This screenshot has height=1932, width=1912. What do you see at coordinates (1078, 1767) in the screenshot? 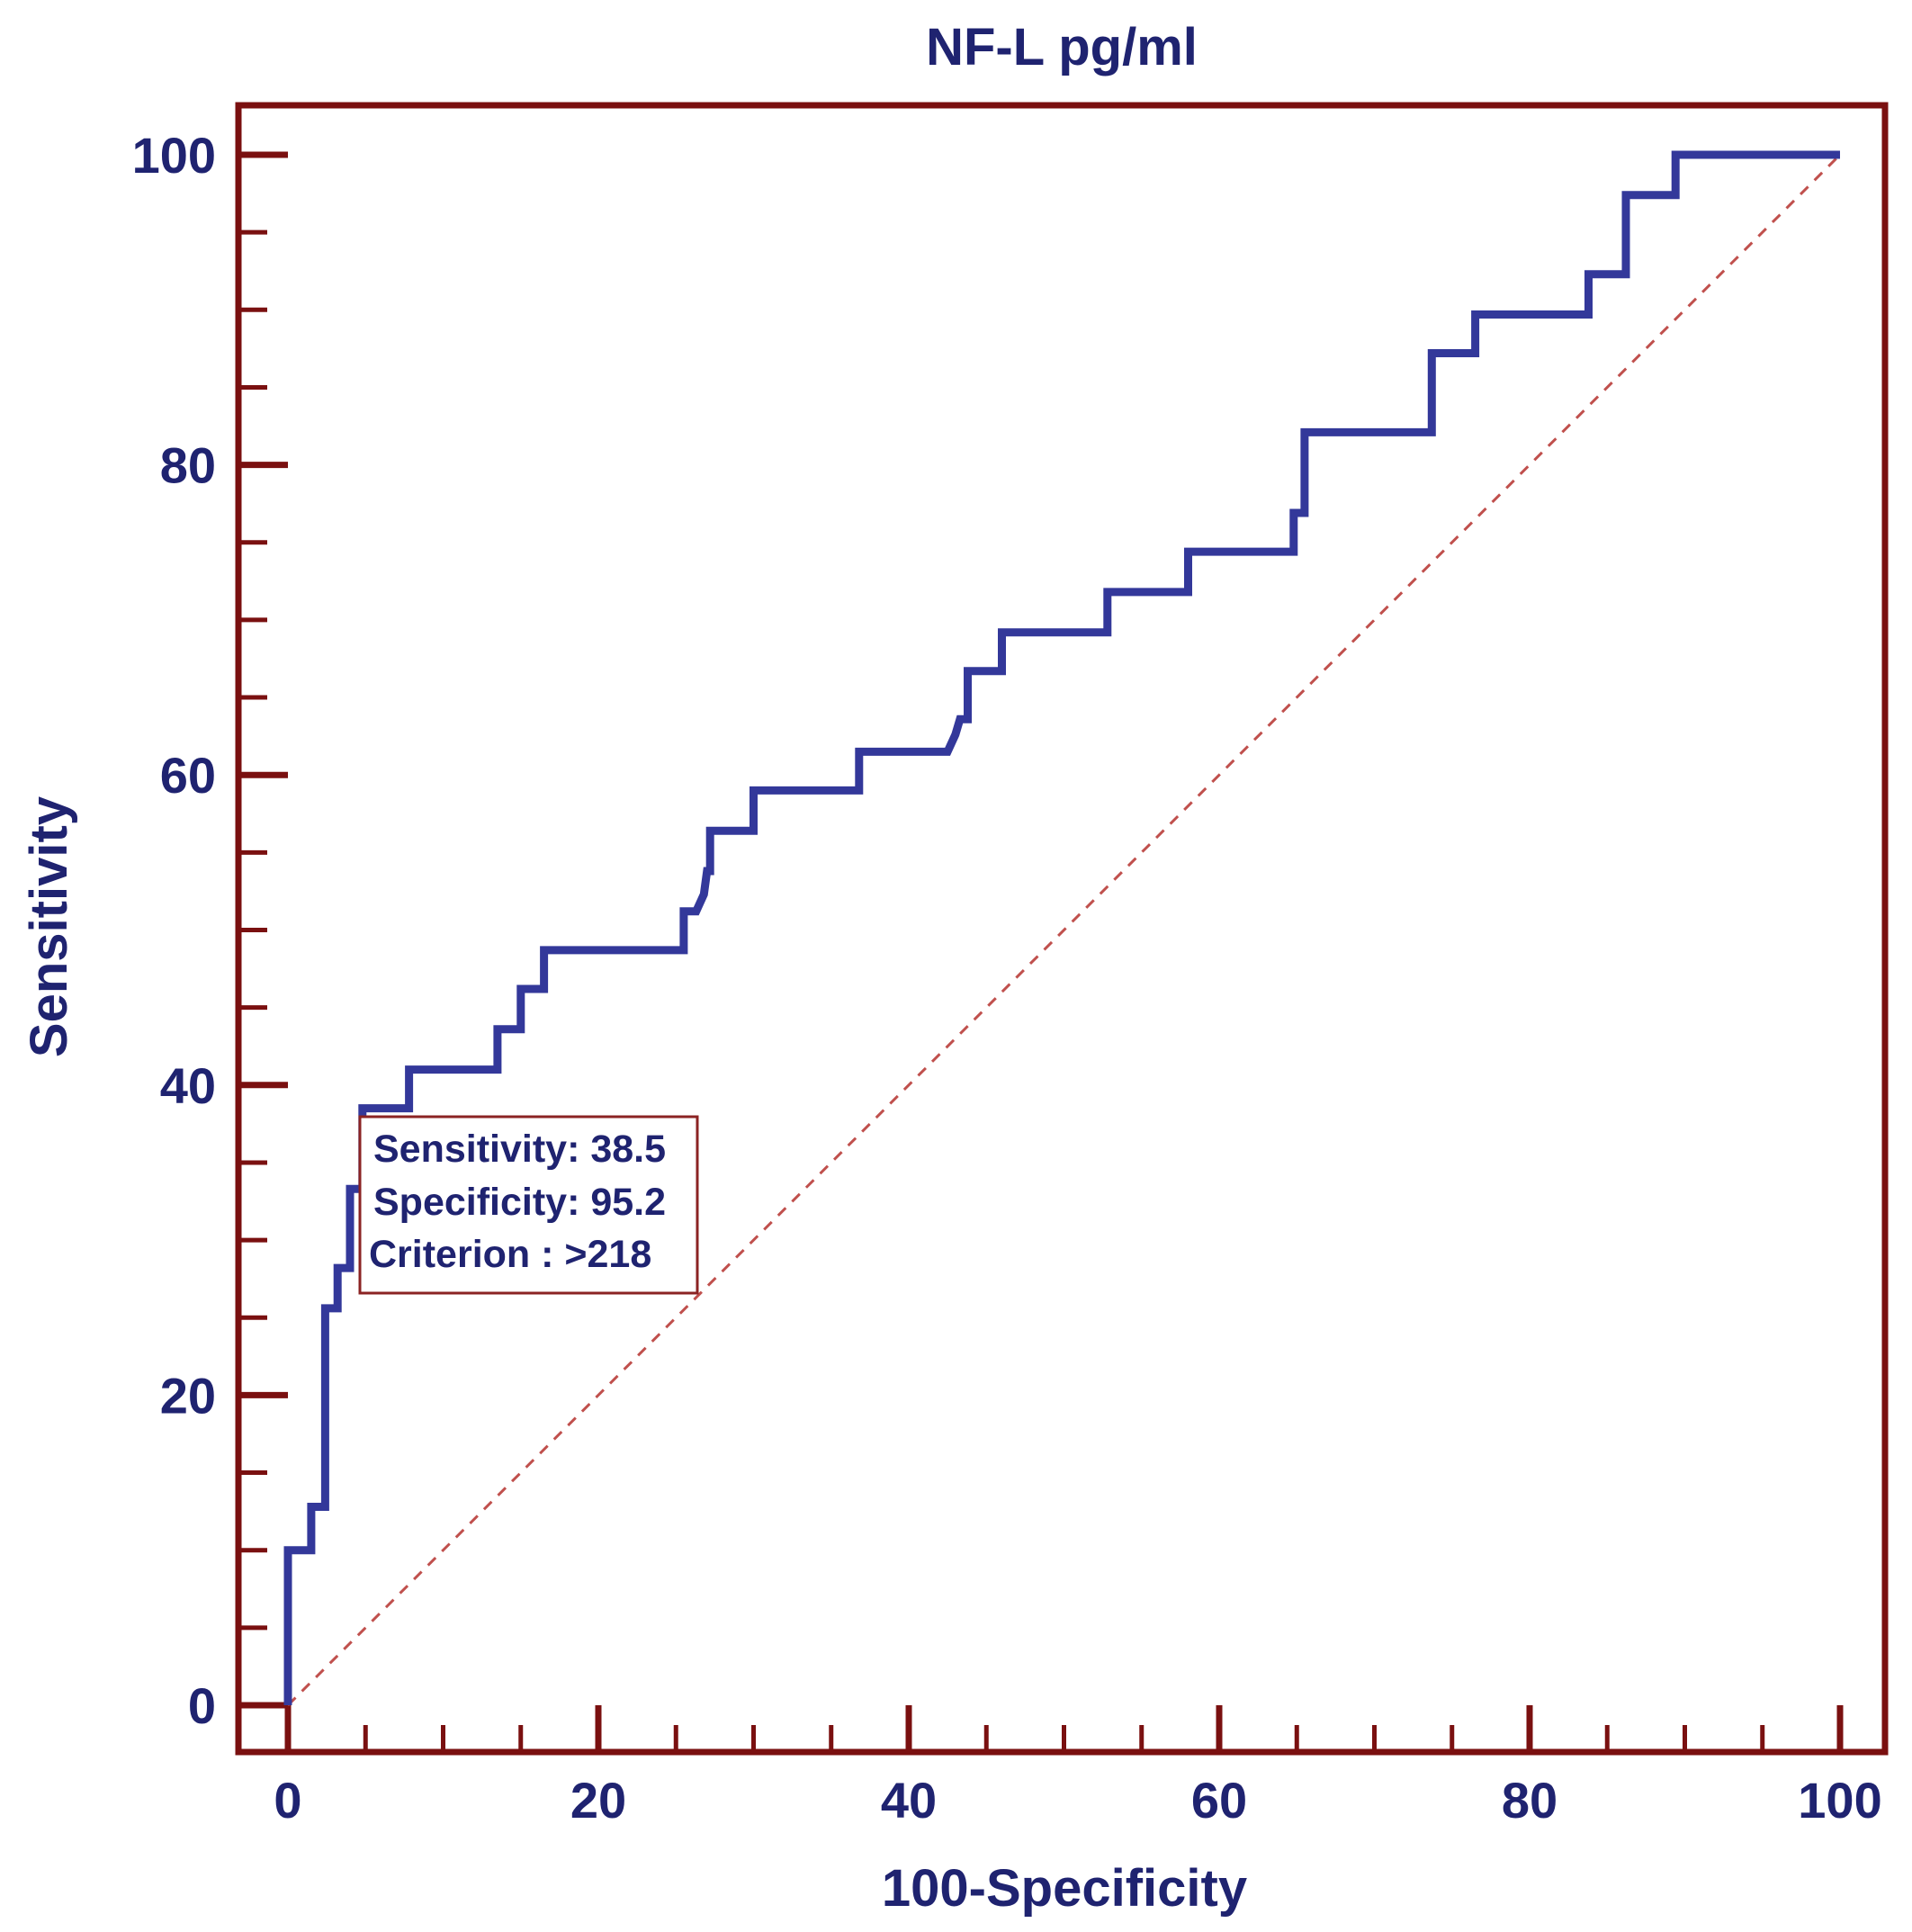
I see `x-axis-ticks: 0 20 40 60 80 100` at bounding box center [1078, 1767].